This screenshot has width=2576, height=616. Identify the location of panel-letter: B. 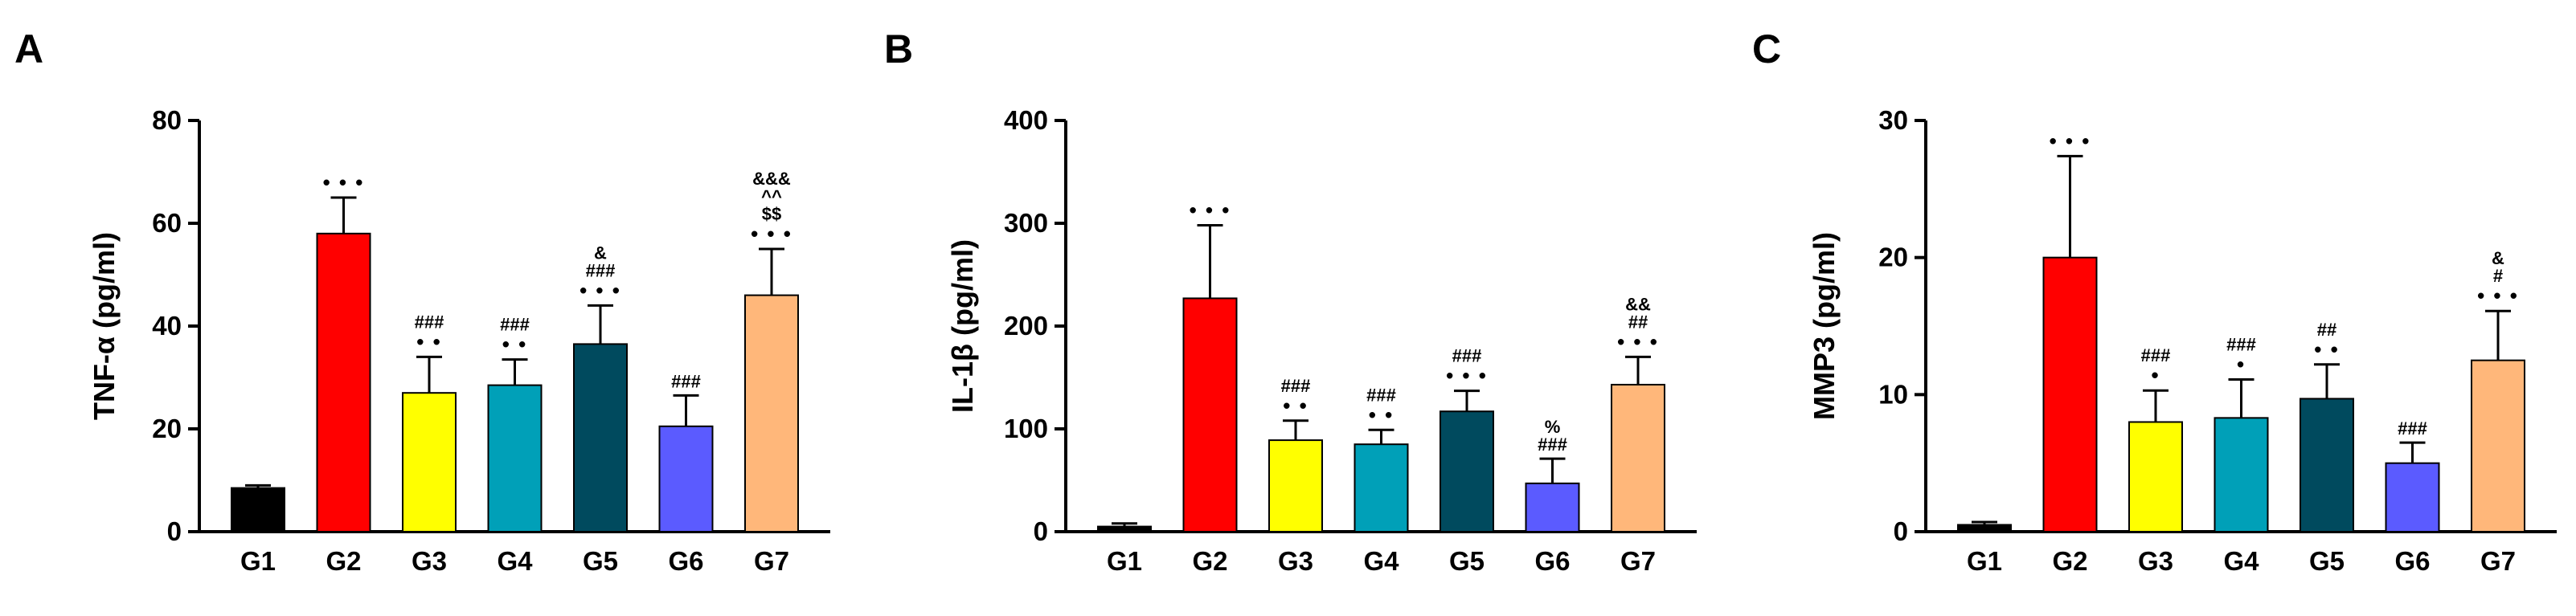
(898, 49).